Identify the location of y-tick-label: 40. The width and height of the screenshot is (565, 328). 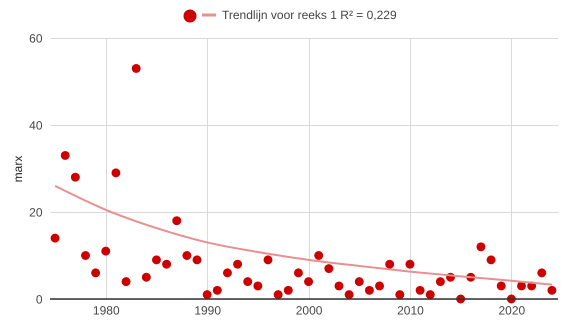
(36, 125).